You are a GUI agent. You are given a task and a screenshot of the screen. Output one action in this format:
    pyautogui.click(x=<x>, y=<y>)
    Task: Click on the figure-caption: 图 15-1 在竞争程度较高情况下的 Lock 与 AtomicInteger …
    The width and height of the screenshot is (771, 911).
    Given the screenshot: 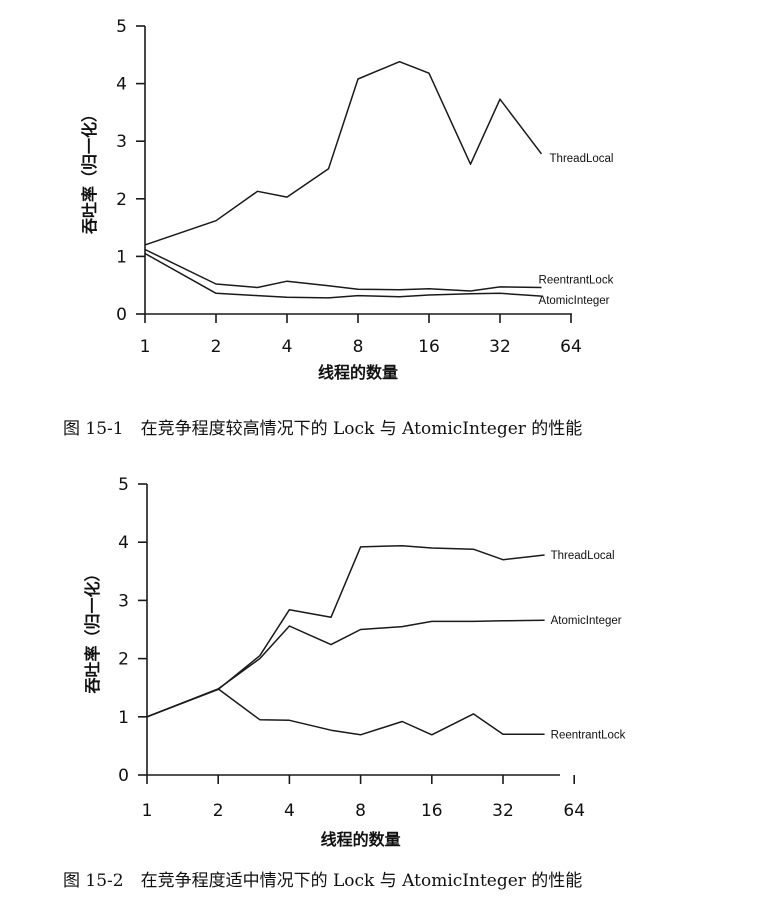 What is the action you would take?
    pyautogui.click(x=322, y=429)
    